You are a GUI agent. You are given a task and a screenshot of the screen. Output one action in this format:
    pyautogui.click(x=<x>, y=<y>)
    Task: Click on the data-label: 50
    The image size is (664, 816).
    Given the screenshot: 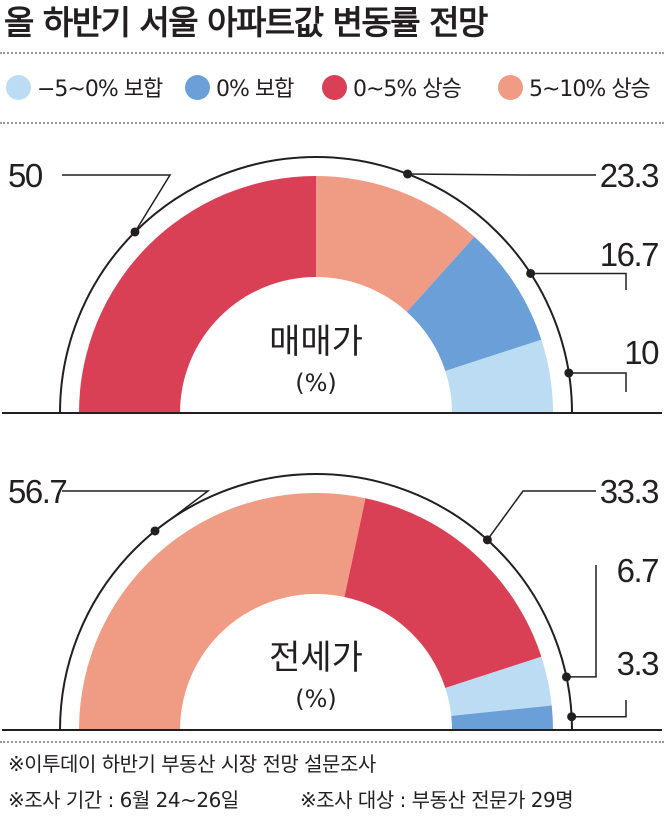 What is the action you would take?
    pyautogui.click(x=25, y=175)
    